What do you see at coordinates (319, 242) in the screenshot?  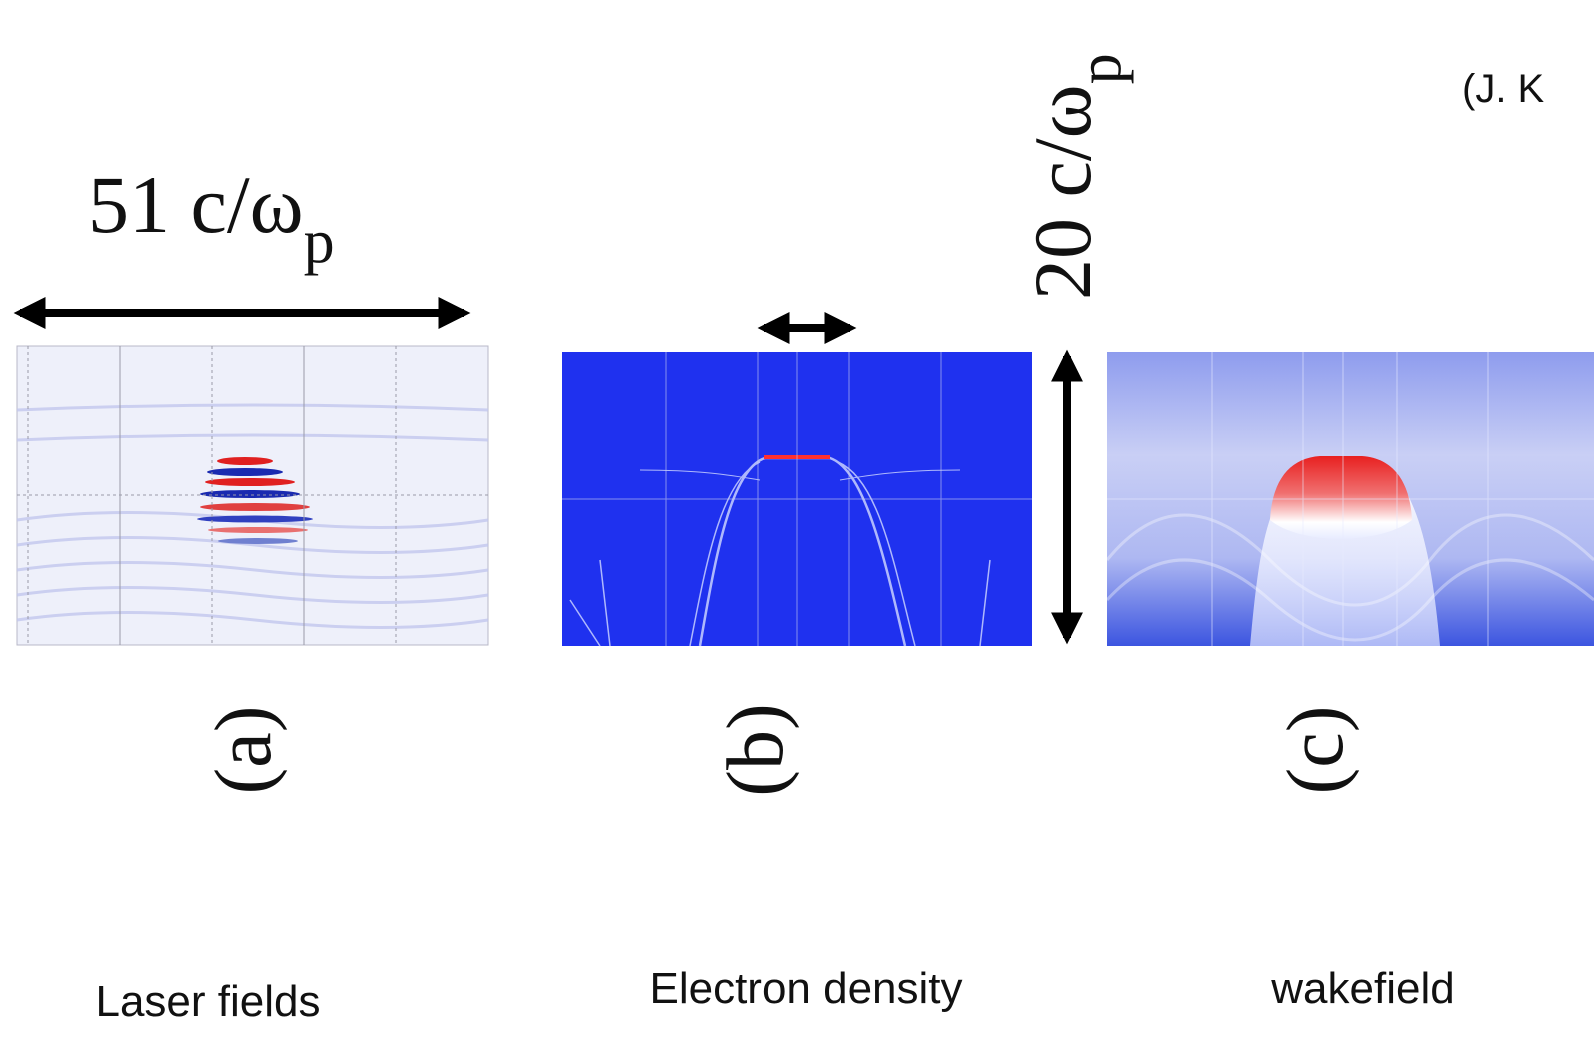 I see `width-subscript: p` at bounding box center [319, 242].